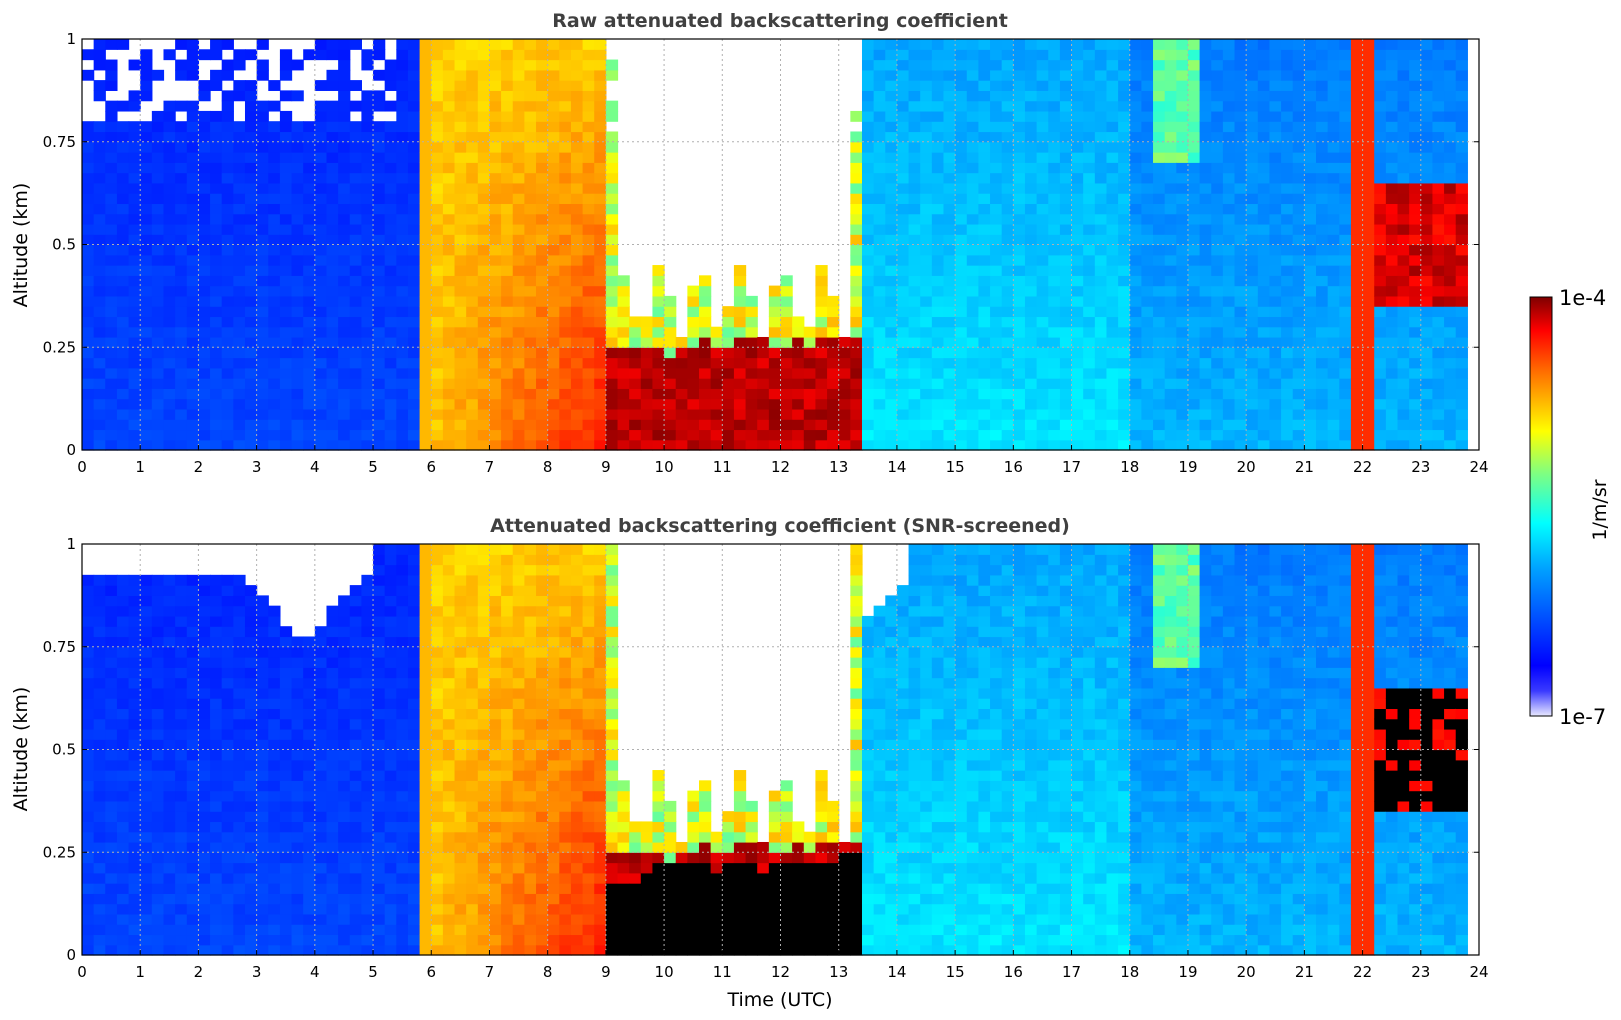  Describe the element at coordinates (490, 467) in the screenshot. I see `x-tick-label: 7` at that location.